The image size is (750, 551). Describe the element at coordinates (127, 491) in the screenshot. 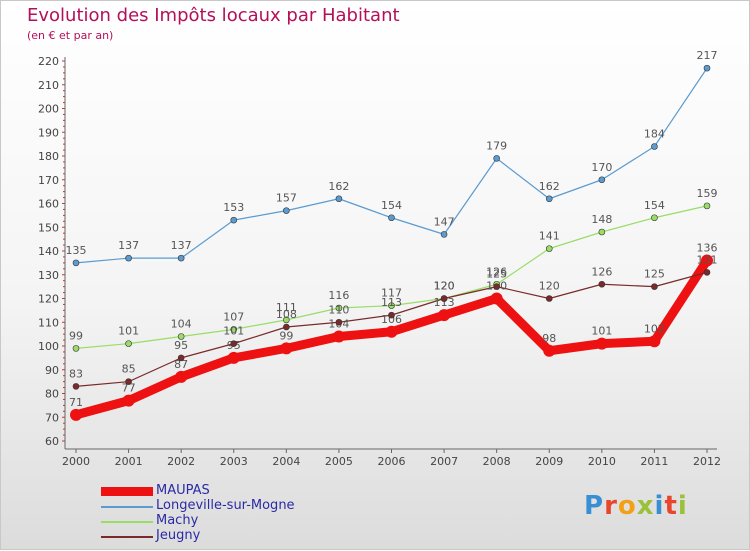

I see `legend-swatch-maupas` at that location.